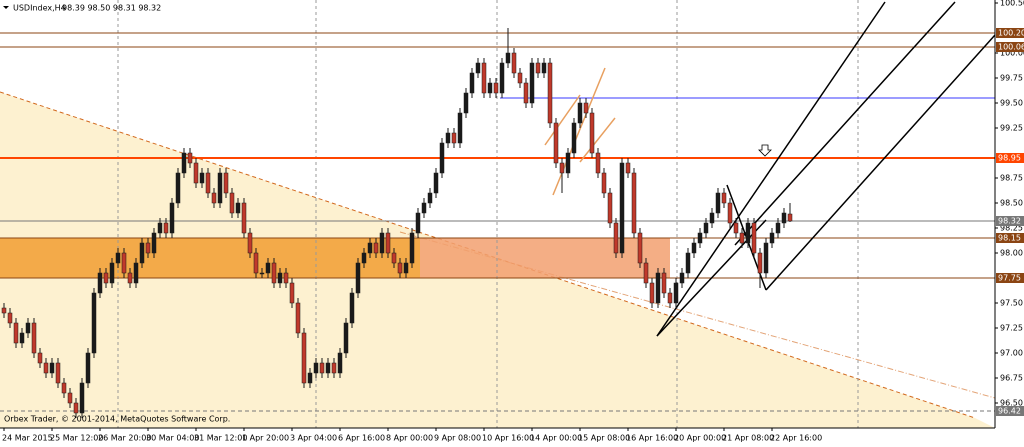  Describe the element at coordinates (1009, 411) in the screenshot. I see `level-label: 96.42` at that location.